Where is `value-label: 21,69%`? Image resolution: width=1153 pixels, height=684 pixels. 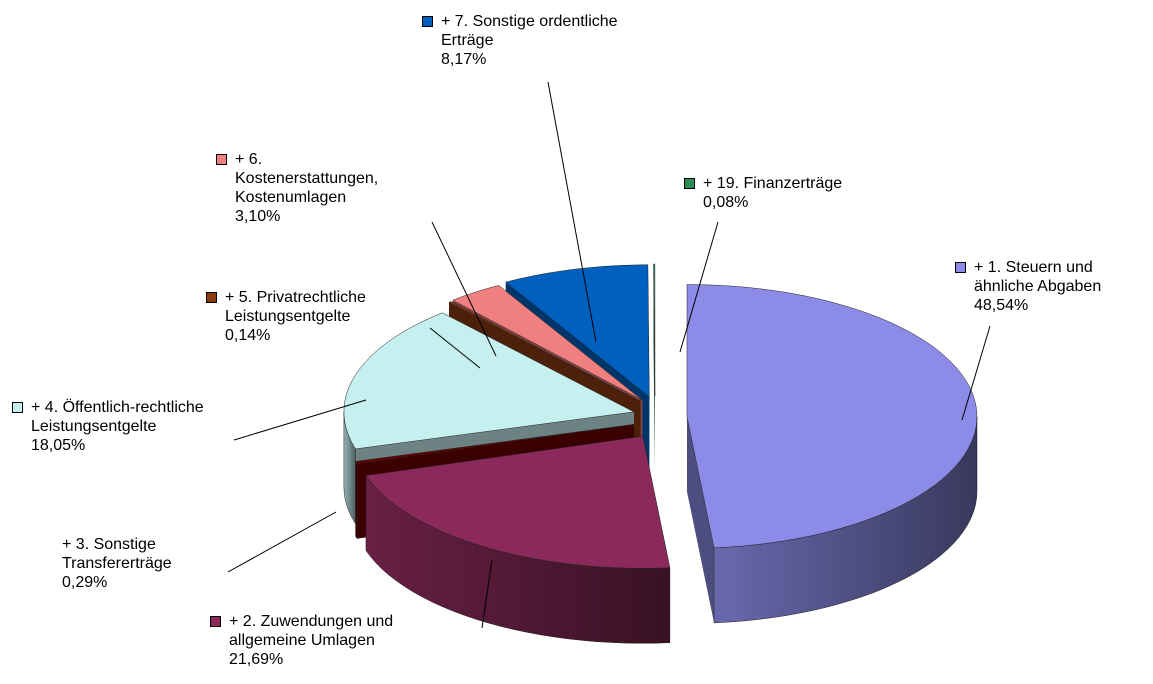 value-label: 21,69% is located at coordinates (256, 659).